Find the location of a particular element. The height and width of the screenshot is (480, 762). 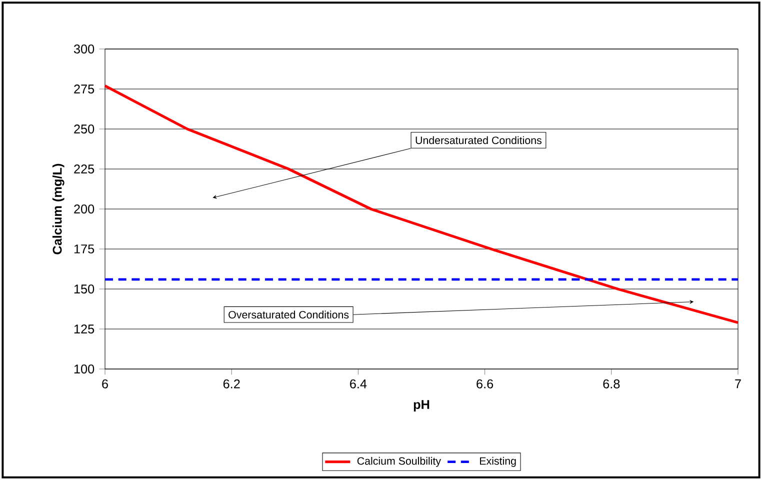

y-tick-label: 275 is located at coordinates (84, 89).